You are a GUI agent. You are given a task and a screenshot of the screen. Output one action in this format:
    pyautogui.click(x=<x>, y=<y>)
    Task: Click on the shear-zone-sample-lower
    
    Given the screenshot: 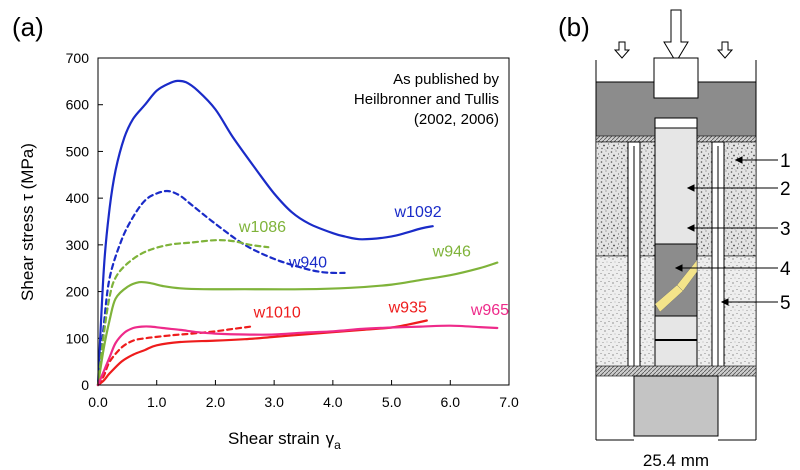 What is the action you would take?
    pyautogui.click(x=669, y=298)
    